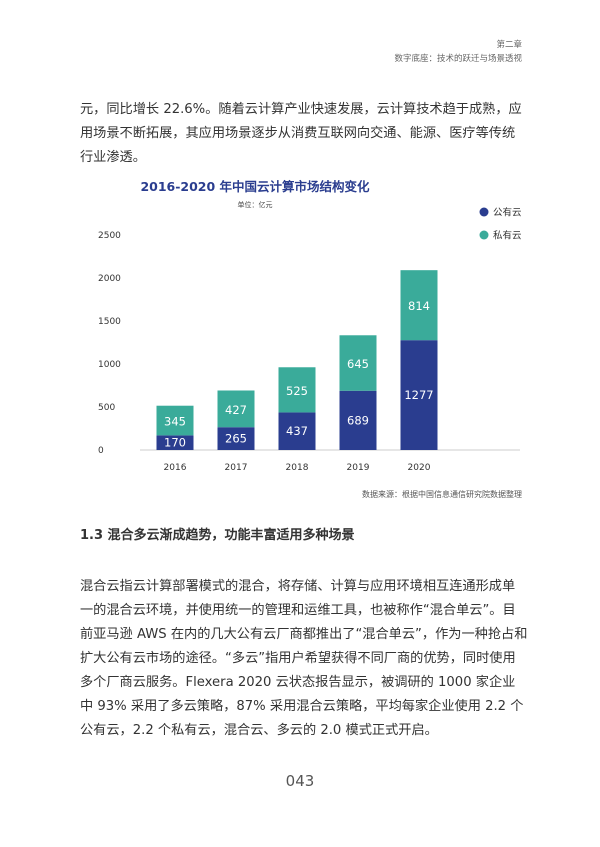  Describe the element at coordinates (255, 204) in the screenshot. I see `chart-subtitle: 单位：亿元` at that location.